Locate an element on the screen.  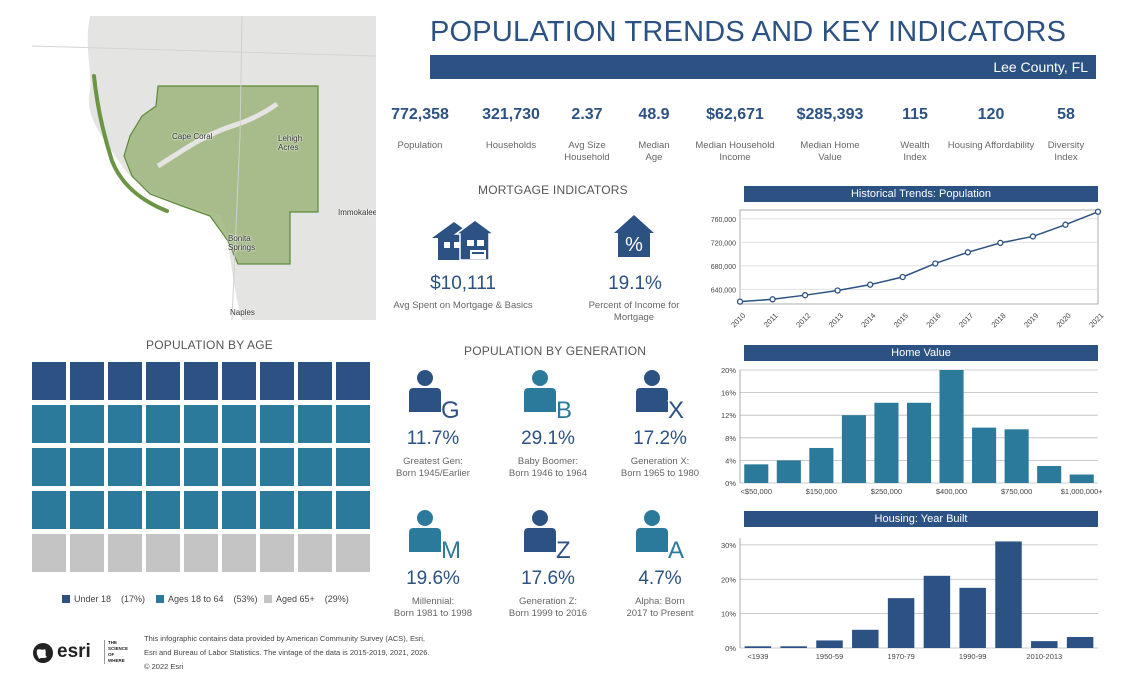
generation-item: B 29.1% Baby Boomer: Born 1946 to 1964 is located at coordinates (548, 424).